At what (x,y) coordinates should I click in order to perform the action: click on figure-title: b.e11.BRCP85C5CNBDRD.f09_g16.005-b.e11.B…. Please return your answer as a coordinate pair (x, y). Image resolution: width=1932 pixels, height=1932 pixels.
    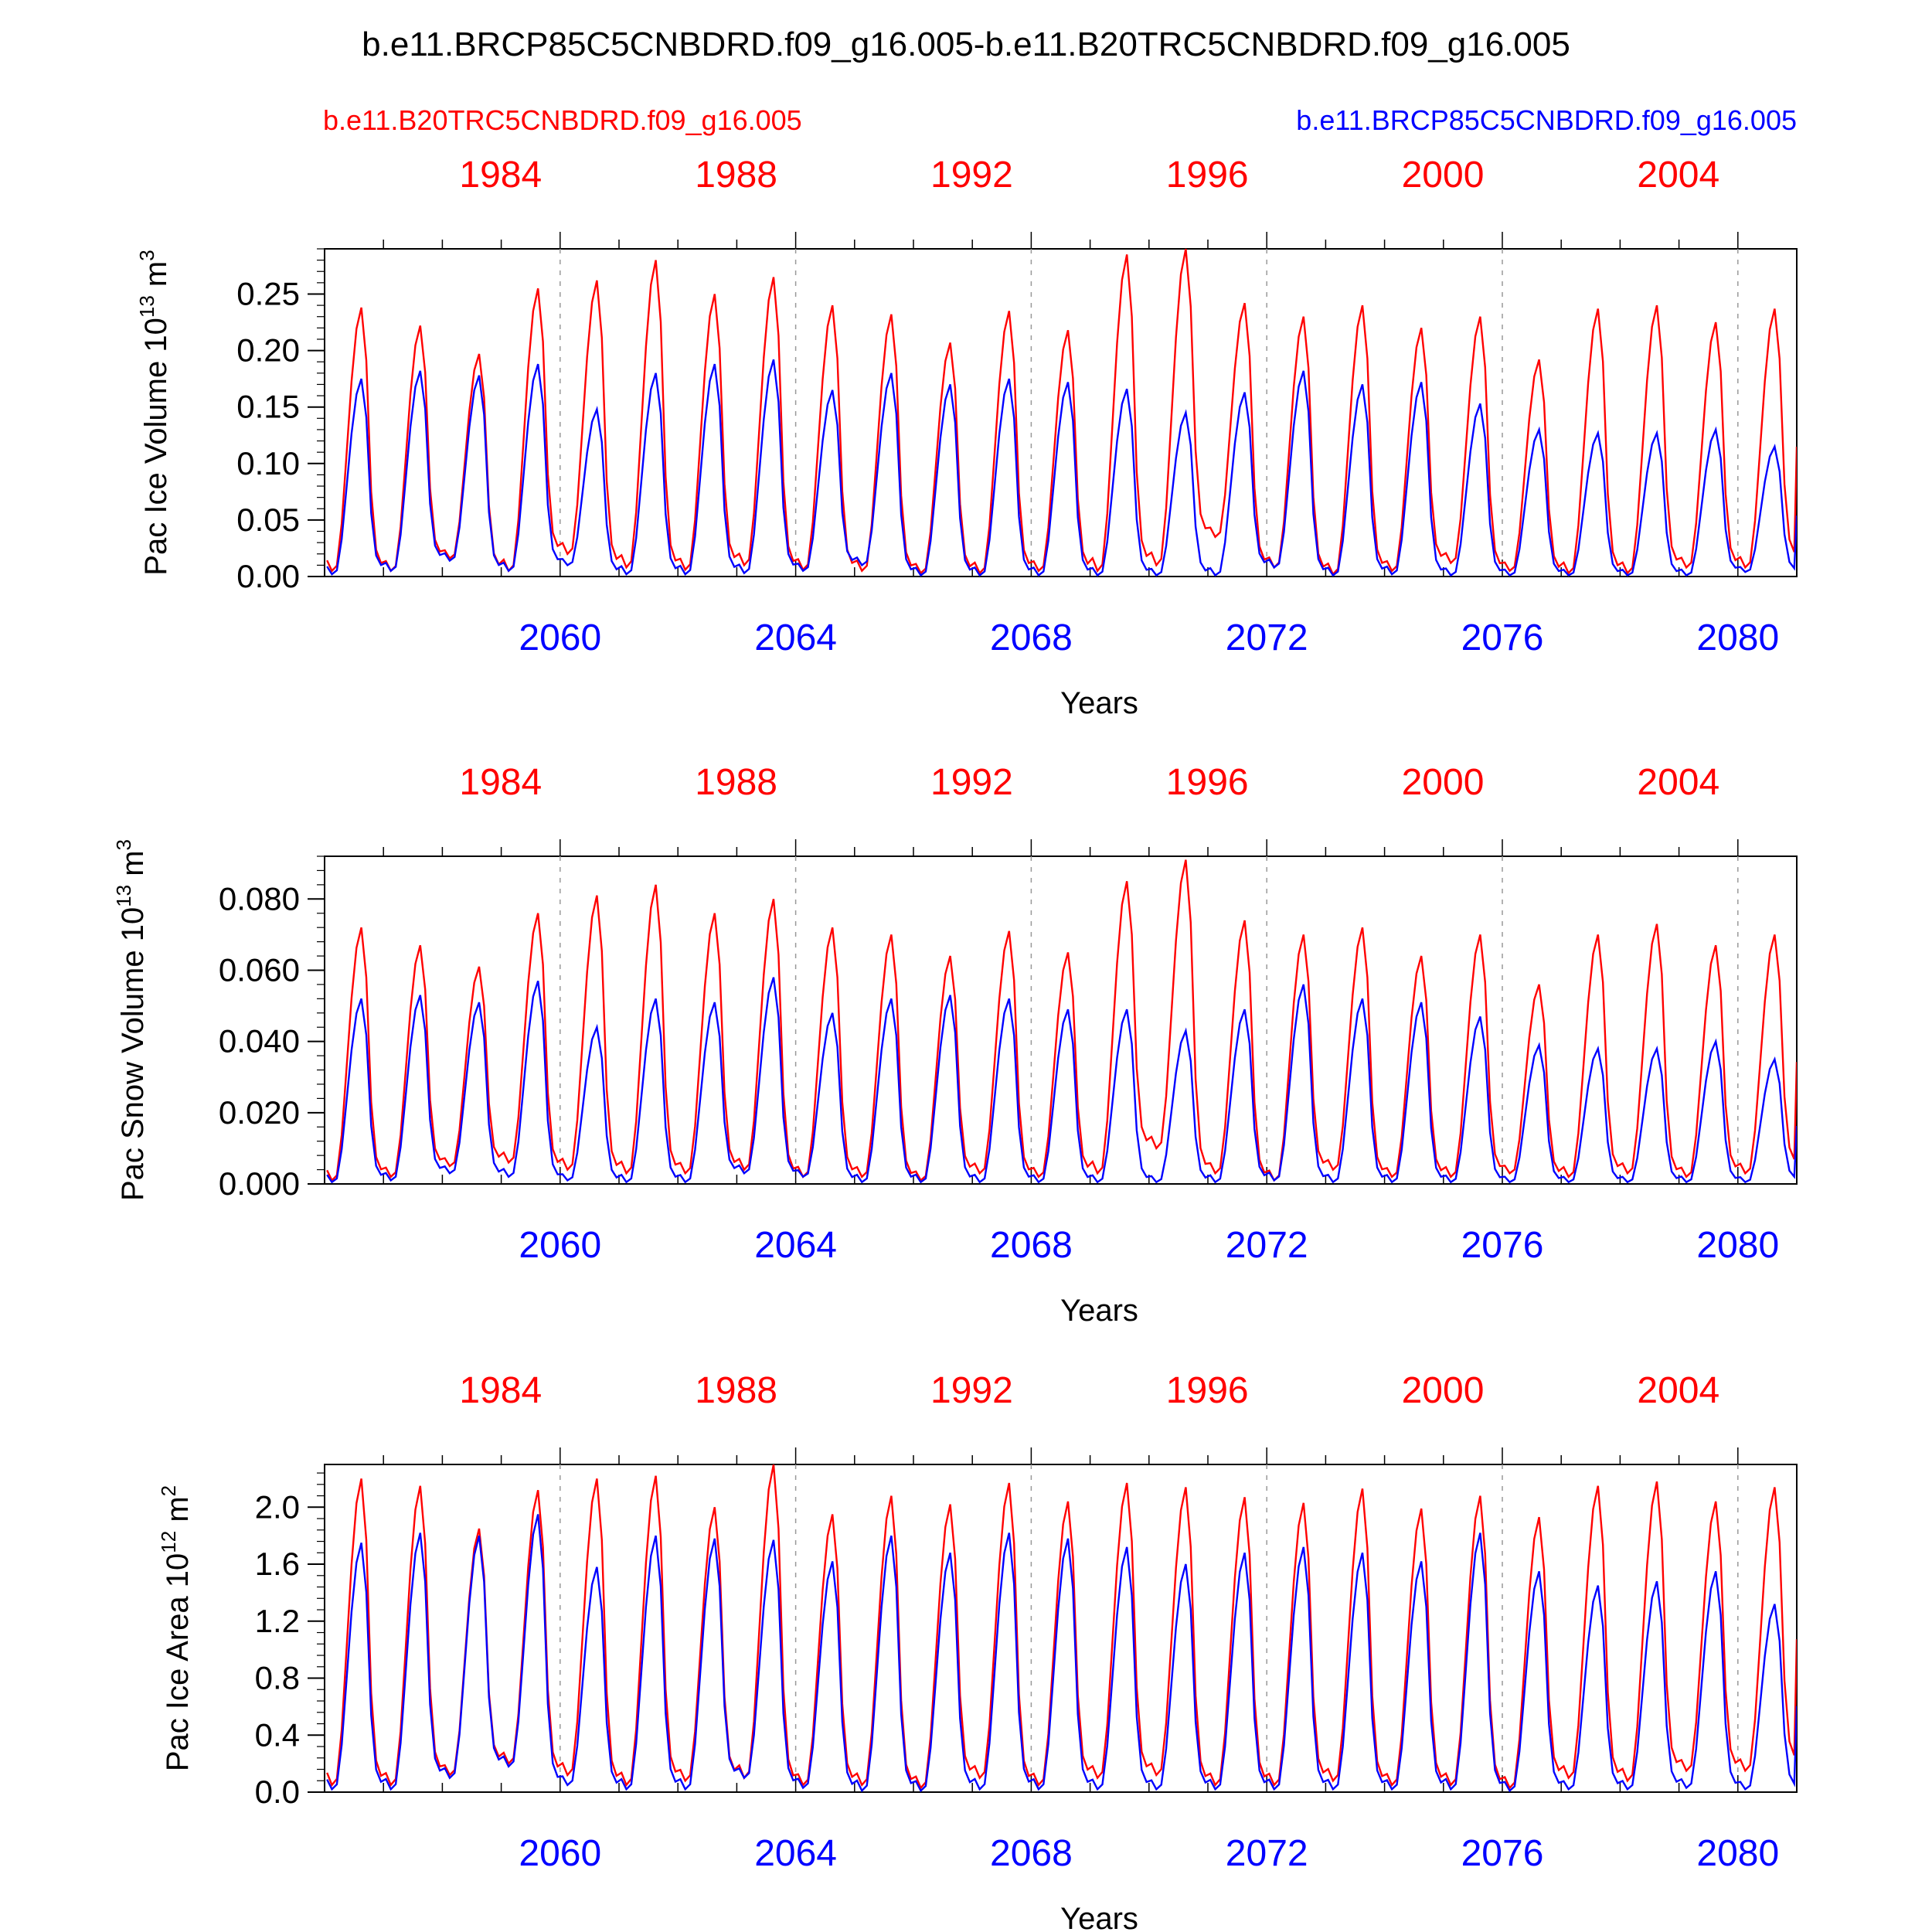
    Looking at the image, I should click on (966, 45).